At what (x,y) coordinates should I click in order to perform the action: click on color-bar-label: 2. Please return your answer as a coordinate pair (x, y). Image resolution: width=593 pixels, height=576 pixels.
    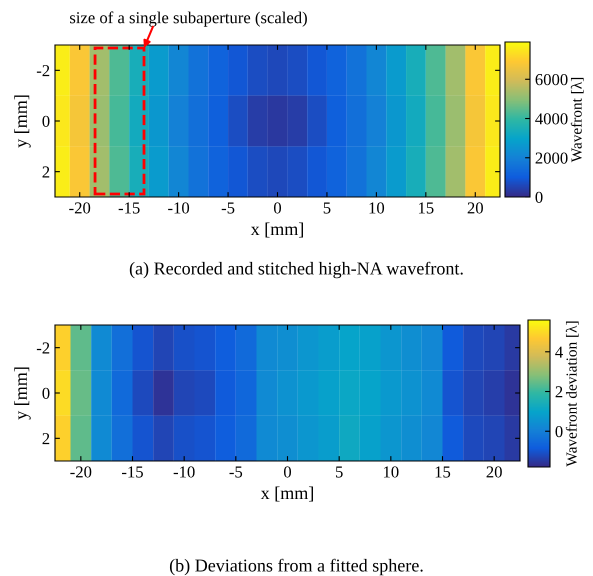
    Looking at the image, I should click on (559, 392).